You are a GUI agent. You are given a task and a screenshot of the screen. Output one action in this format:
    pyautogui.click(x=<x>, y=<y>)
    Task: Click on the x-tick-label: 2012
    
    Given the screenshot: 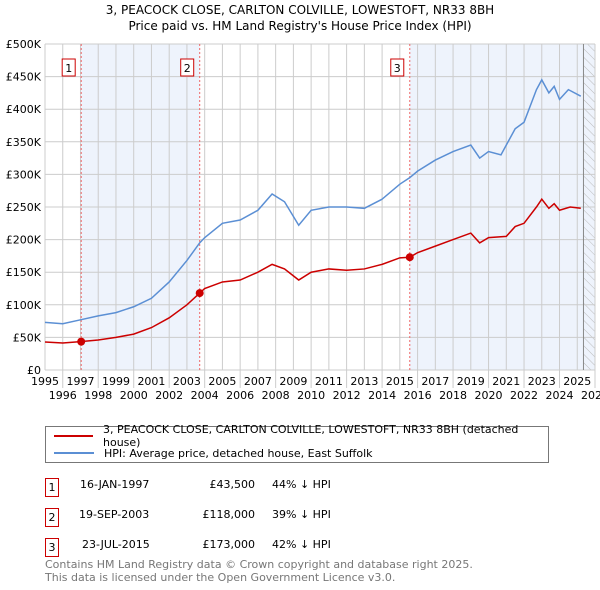 What is the action you would take?
    pyautogui.click(x=347, y=395)
    